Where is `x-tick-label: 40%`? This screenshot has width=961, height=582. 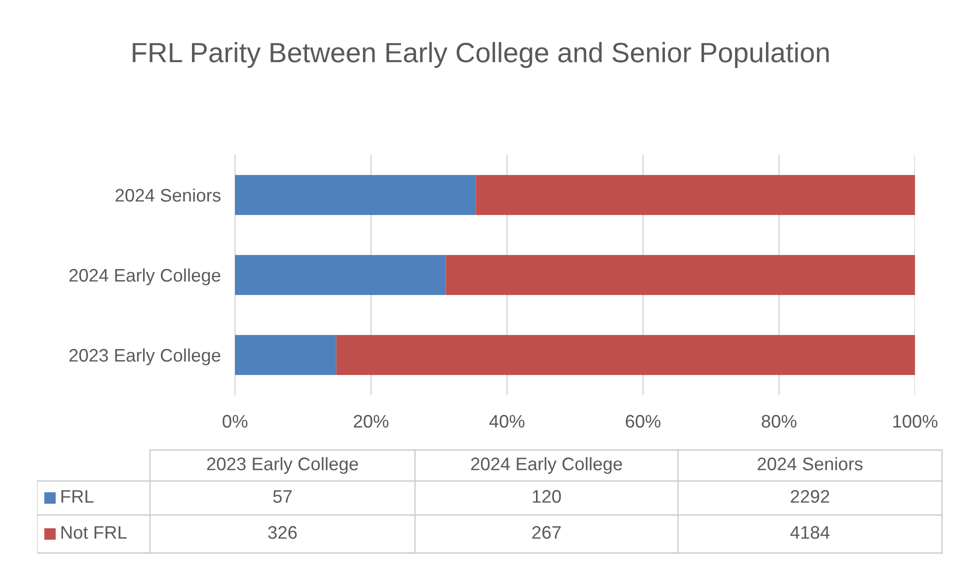 x-tick-label: 40% is located at coordinates (506, 421).